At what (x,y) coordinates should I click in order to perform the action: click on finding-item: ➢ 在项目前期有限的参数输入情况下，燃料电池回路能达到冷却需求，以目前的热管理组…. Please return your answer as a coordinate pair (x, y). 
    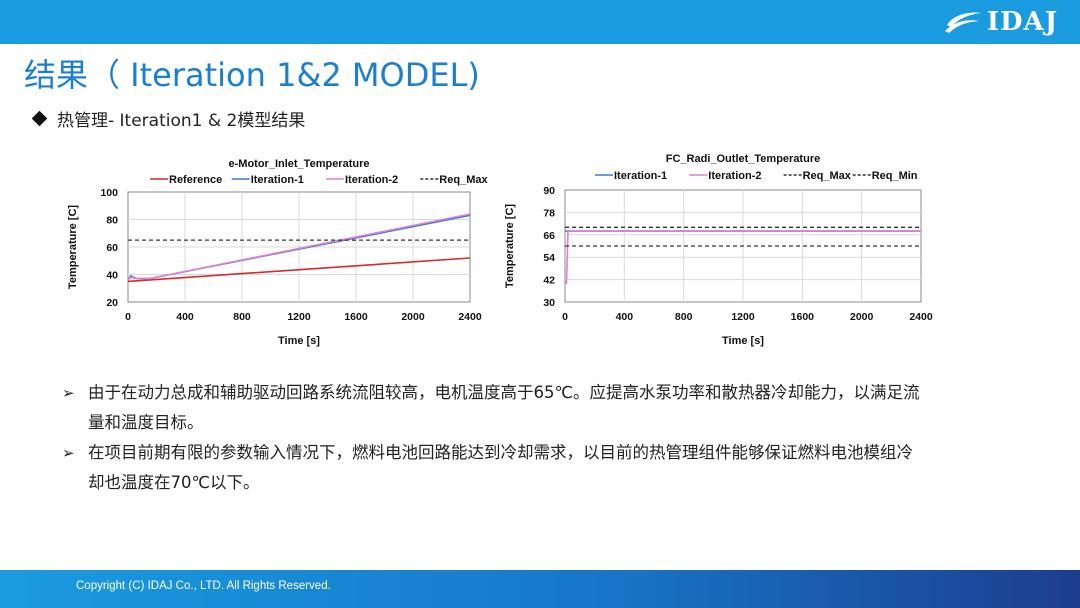
    Looking at the image, I should click on (536, 468).